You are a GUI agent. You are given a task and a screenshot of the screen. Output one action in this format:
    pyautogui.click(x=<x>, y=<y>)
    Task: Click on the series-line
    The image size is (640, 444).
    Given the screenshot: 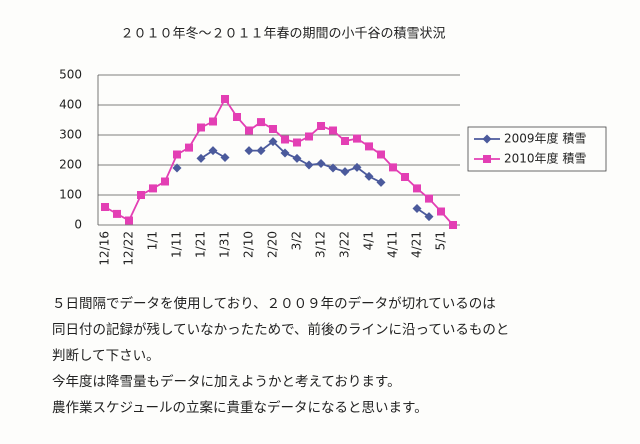 What is the action you would take?
    pyautogui.click(x=315, y=179)
    